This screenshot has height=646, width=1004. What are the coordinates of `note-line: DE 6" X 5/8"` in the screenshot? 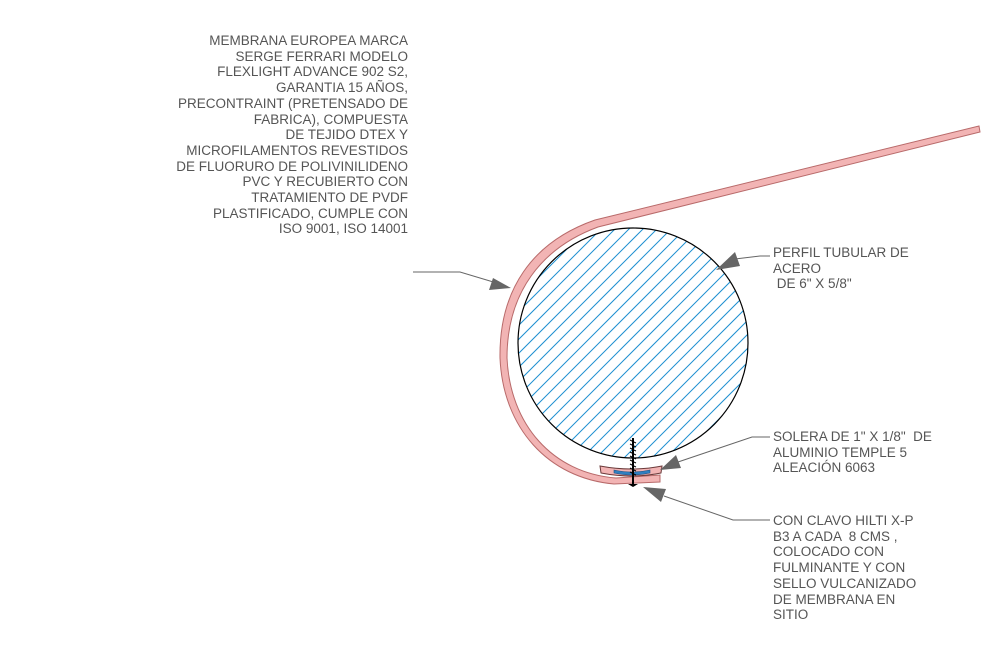 It's located at (812, 284).